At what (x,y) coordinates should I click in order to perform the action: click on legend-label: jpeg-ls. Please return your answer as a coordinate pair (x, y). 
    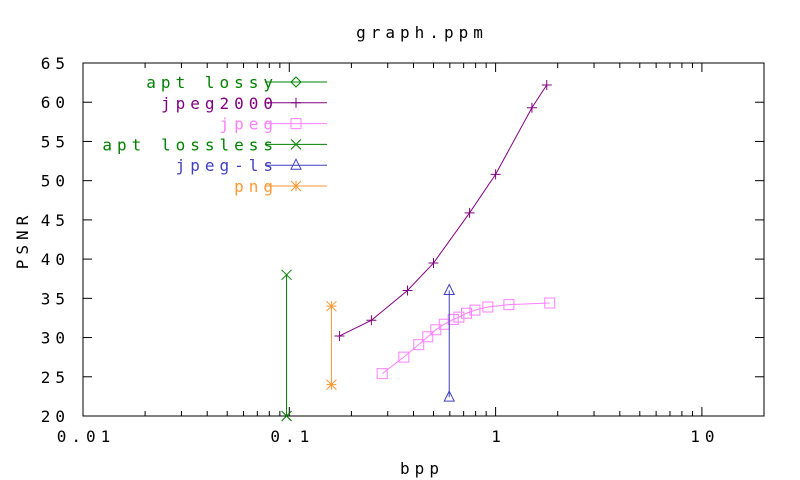
    Looking at the image, I should click on (227, 165).